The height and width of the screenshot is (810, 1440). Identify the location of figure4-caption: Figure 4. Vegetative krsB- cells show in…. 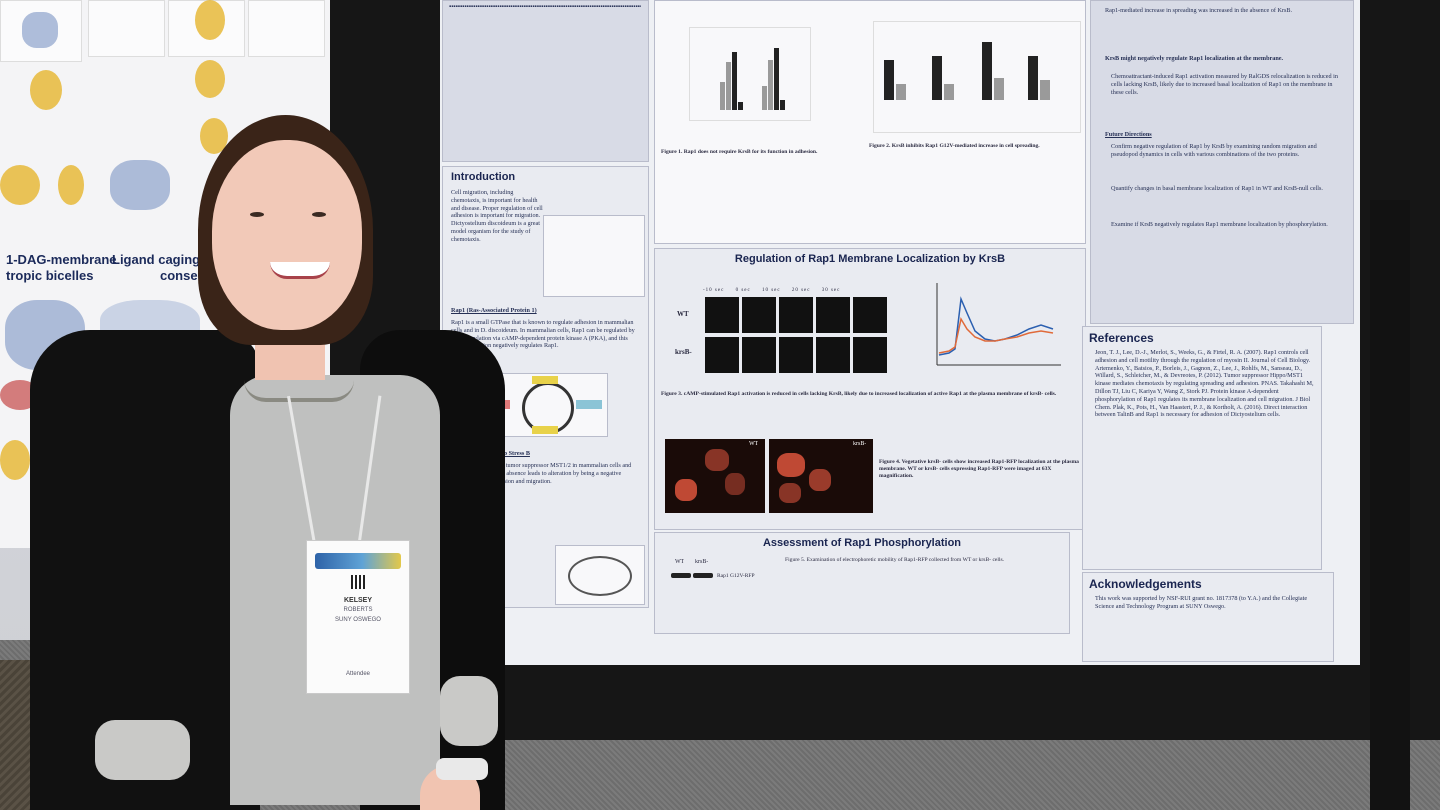
(979, 469).